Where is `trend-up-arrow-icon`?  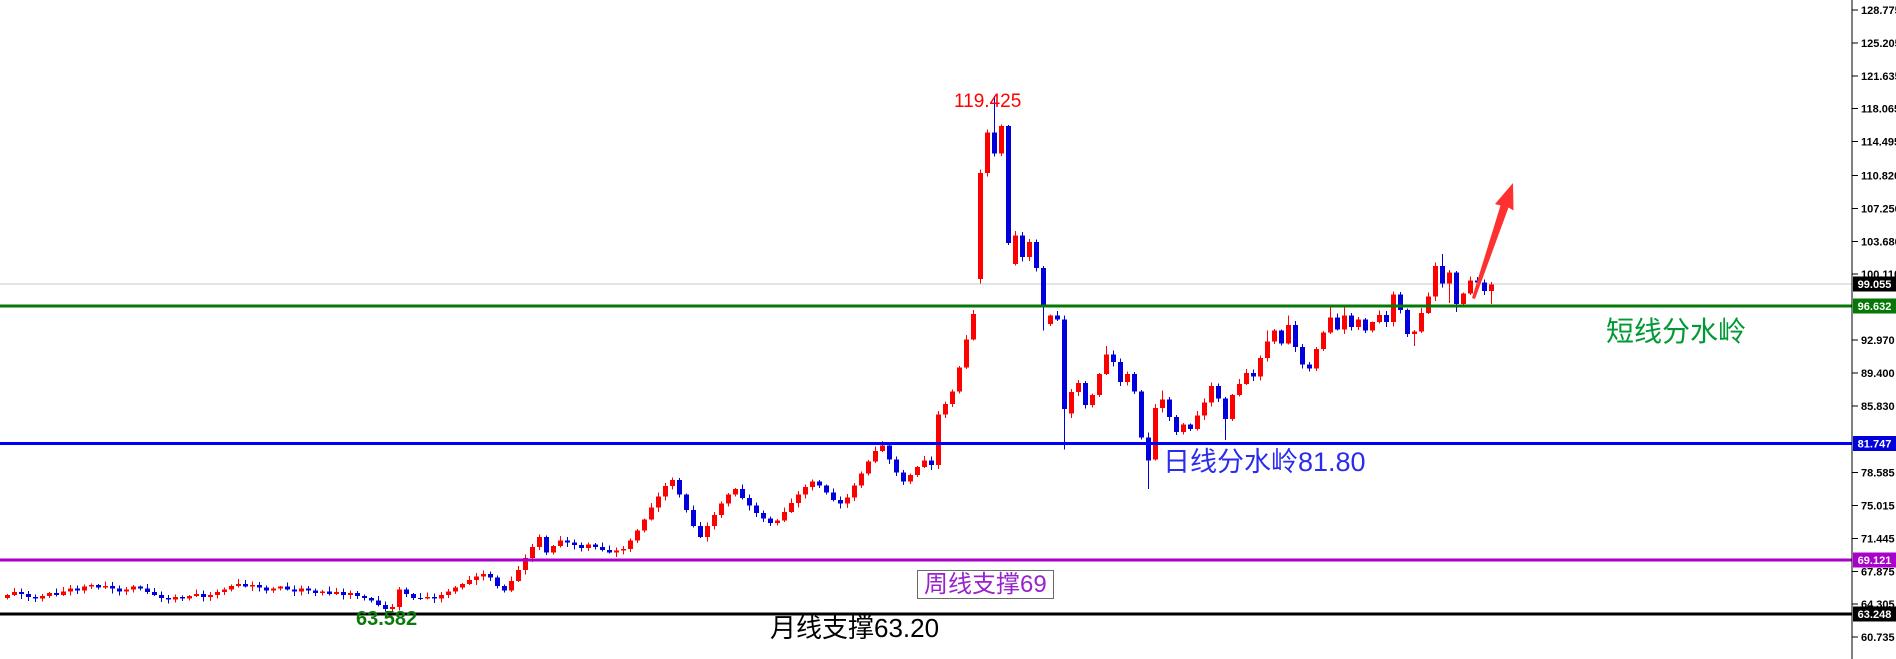 trend-up-arrow-icon is located at coordinates (1493, 241).